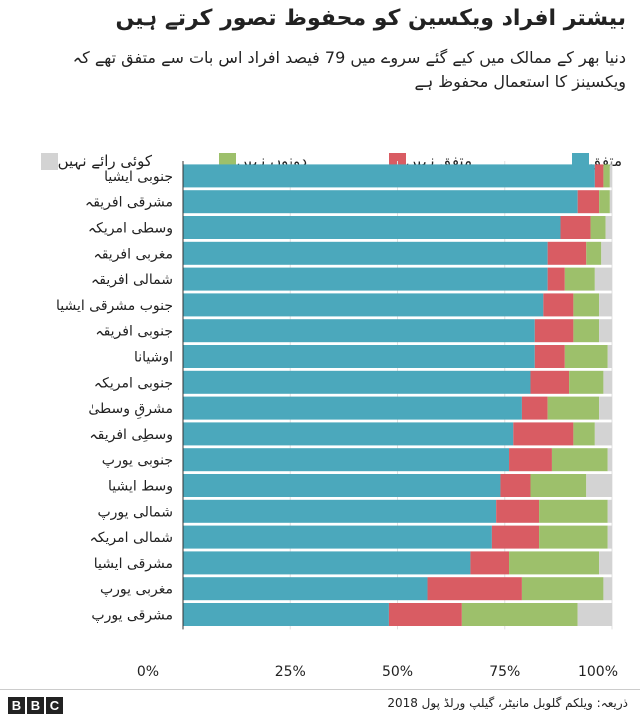 This screenshot has height=721, width=640. Describe the element at coordinates (114, 306) in the screenshot. I see `category-label: جنوب مشرقی ایشیا` at that location.